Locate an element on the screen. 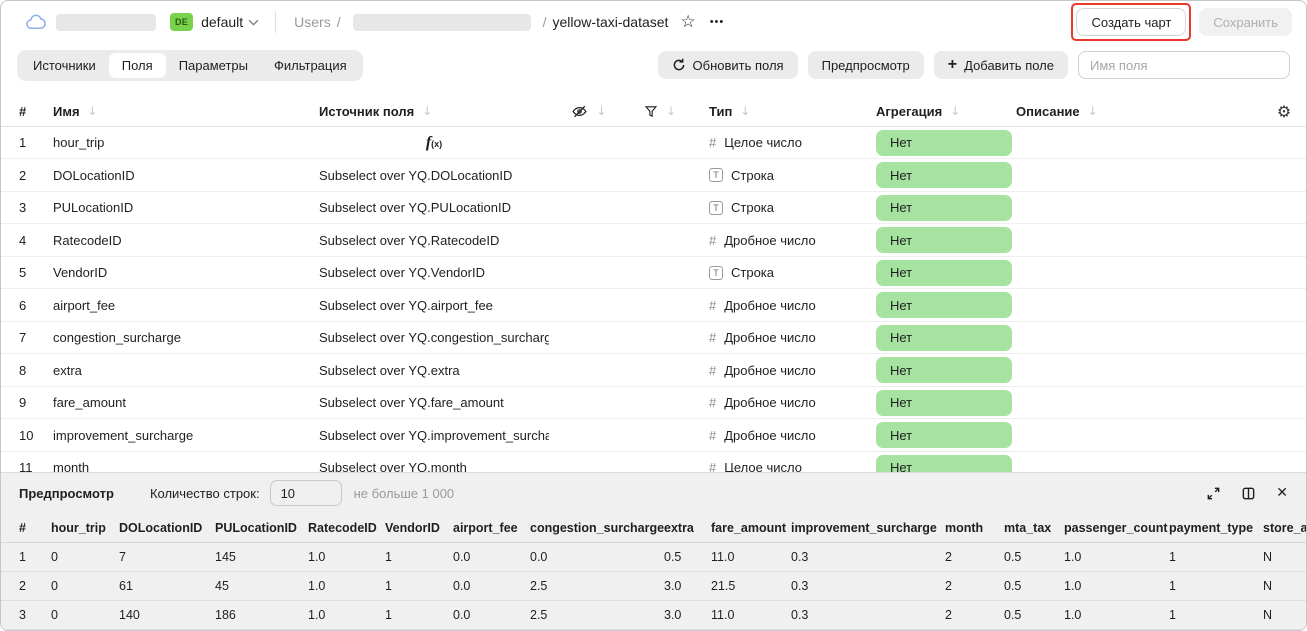  col-header-aggregation: Агрегация ↓ is located at coordinates (946, 111).